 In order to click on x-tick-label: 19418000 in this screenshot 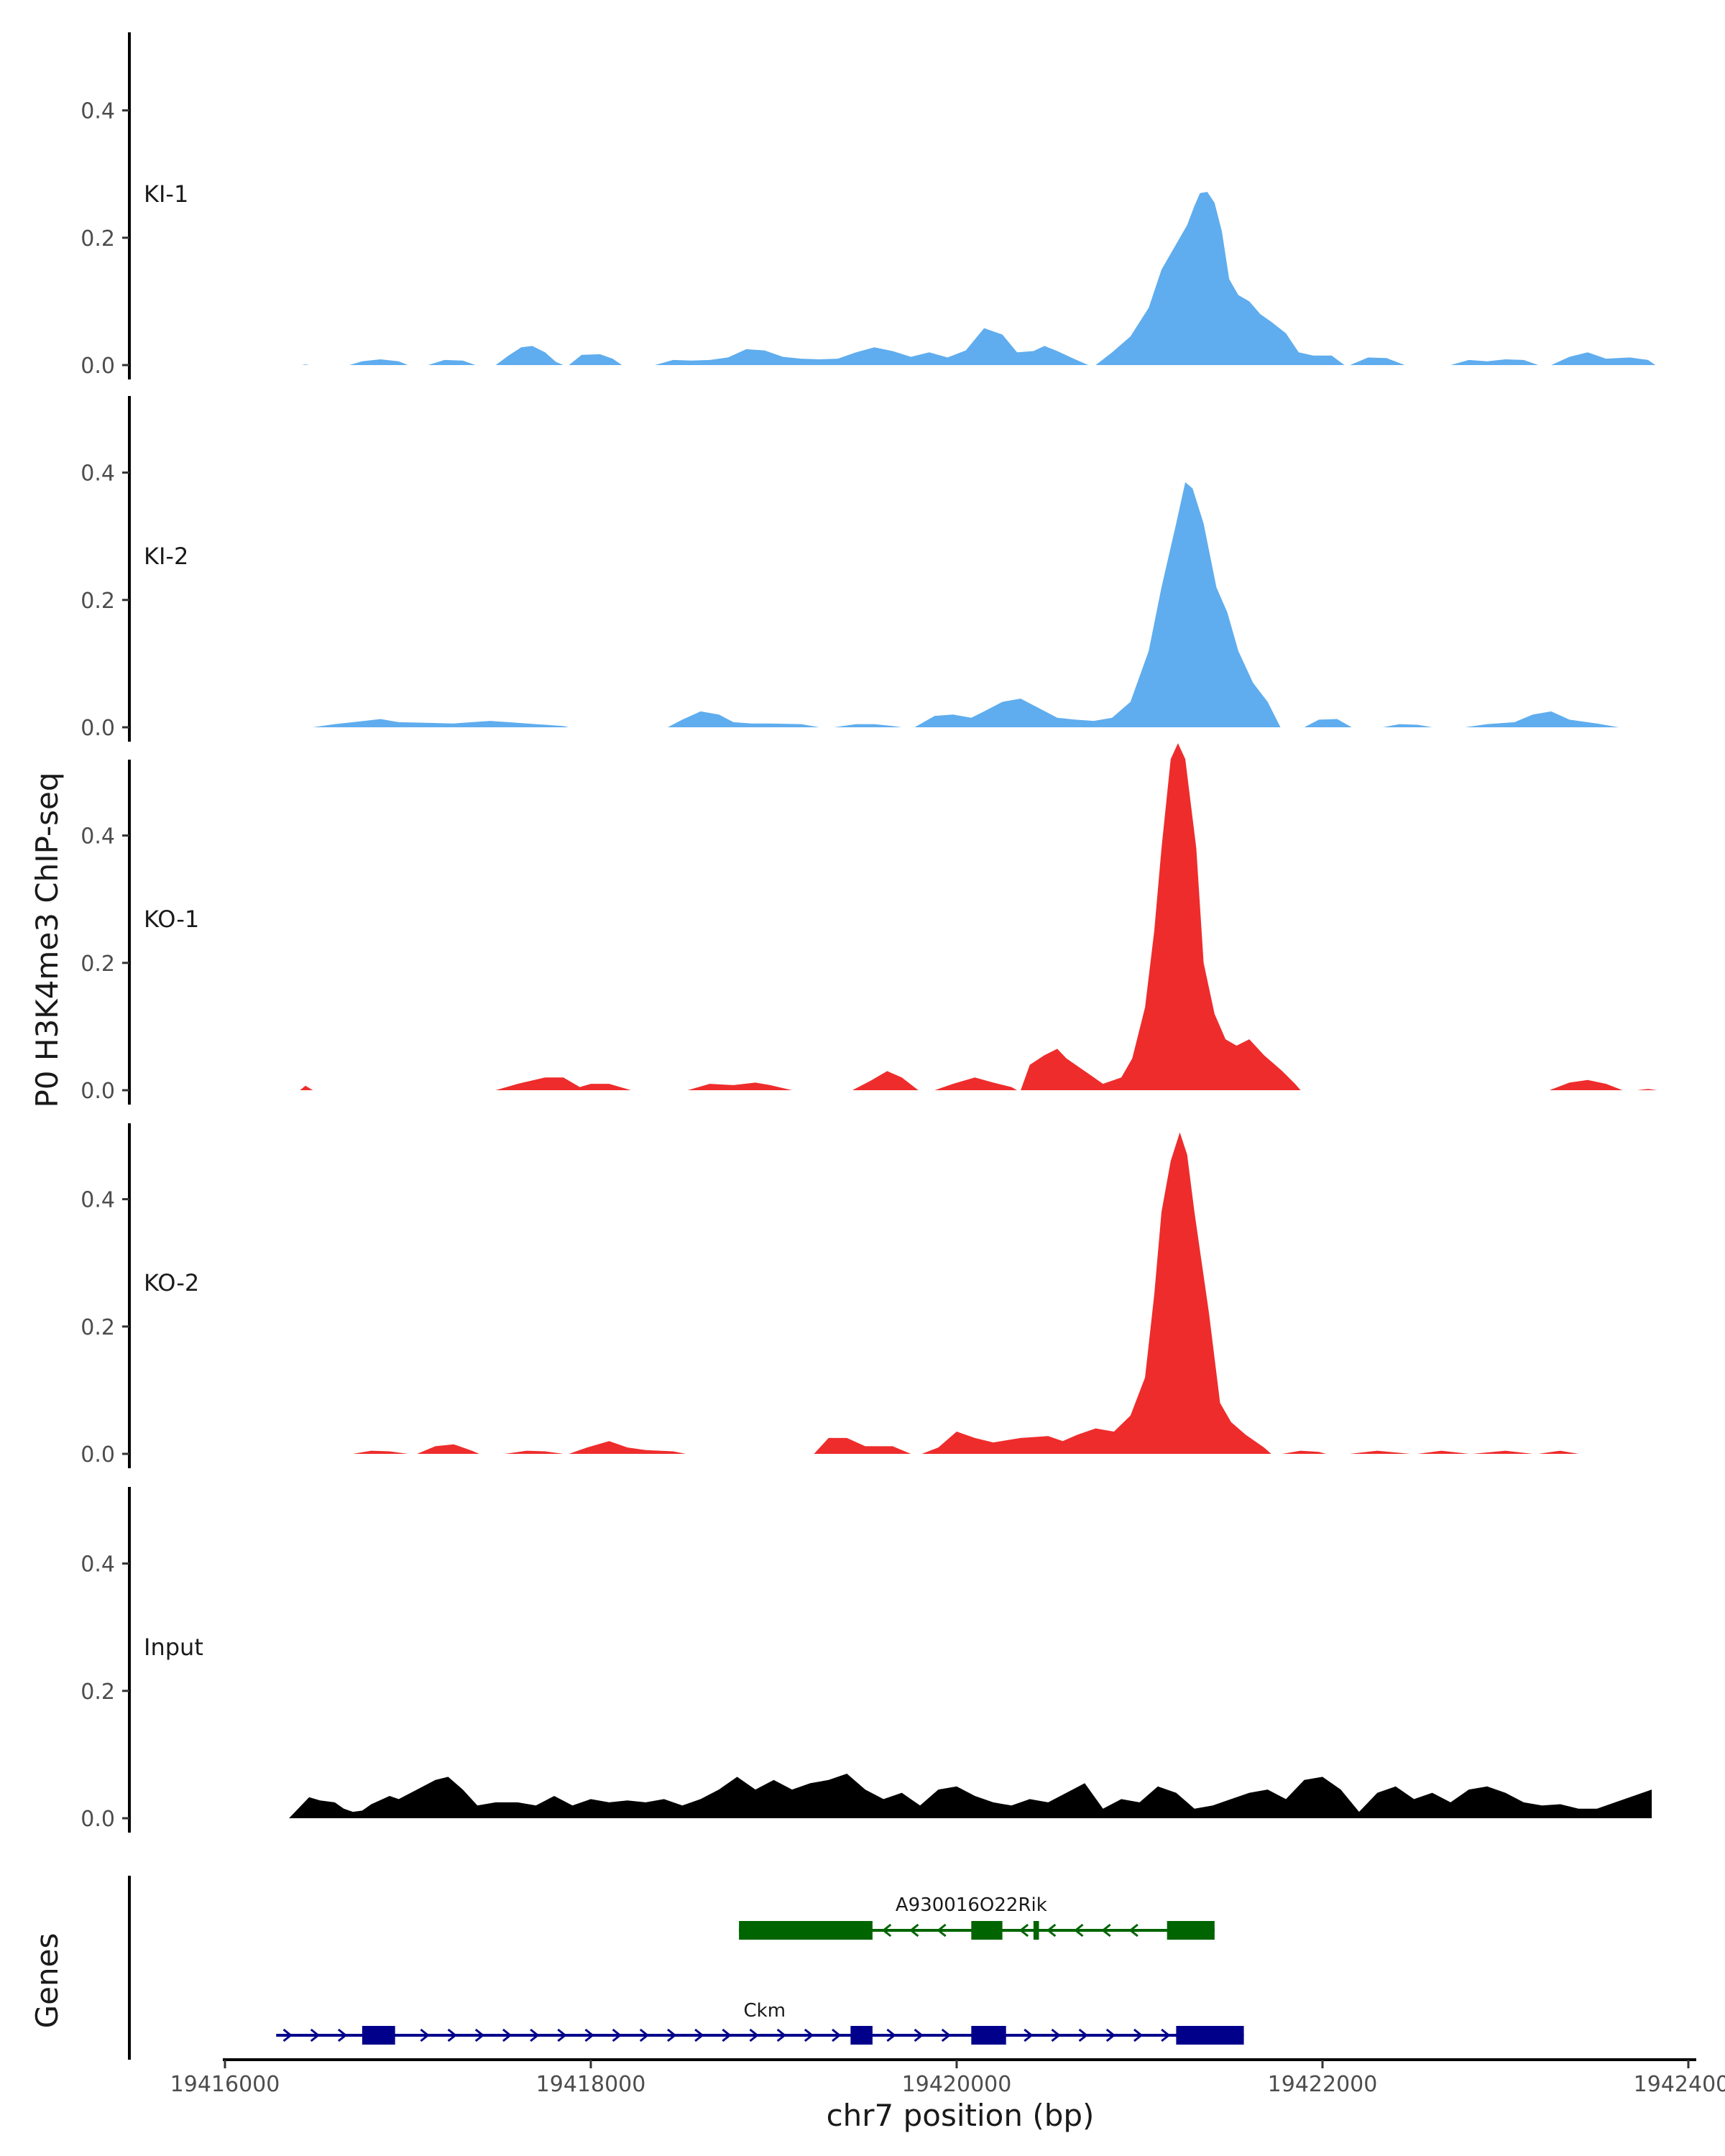, I will do `click(591, 2084)`.